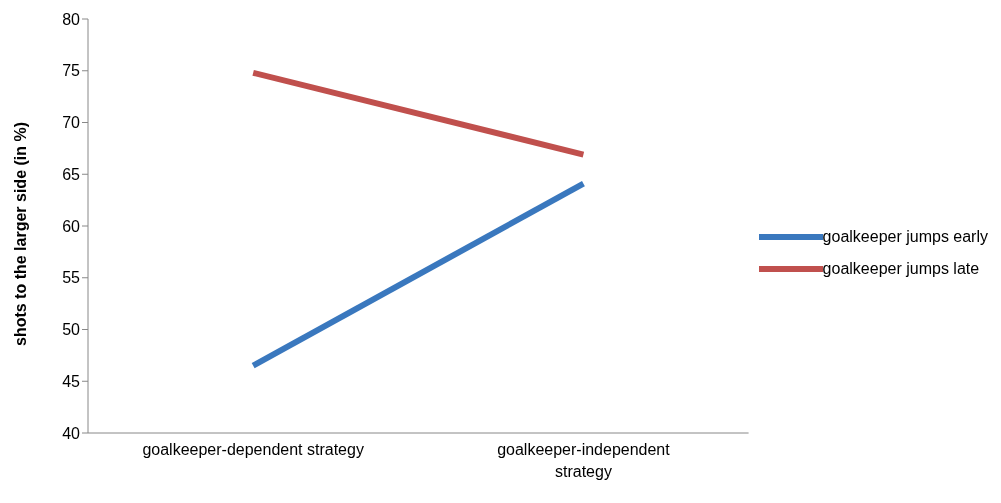  Describe the element at coordinates (71, 174) in the screenshot. I see `y-tick-label: 65` at that location.